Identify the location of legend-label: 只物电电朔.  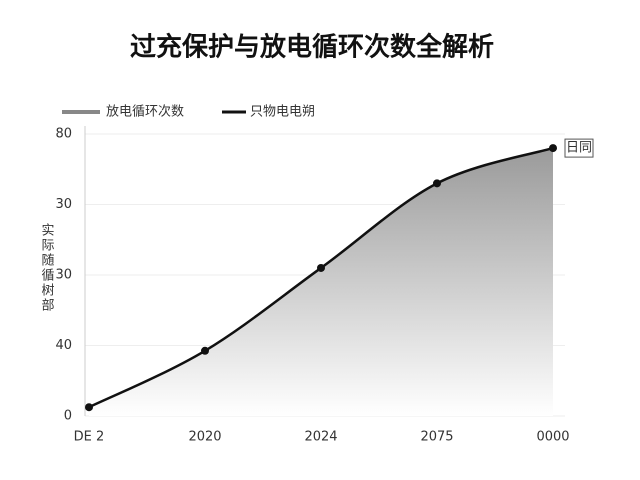
(282, 112).